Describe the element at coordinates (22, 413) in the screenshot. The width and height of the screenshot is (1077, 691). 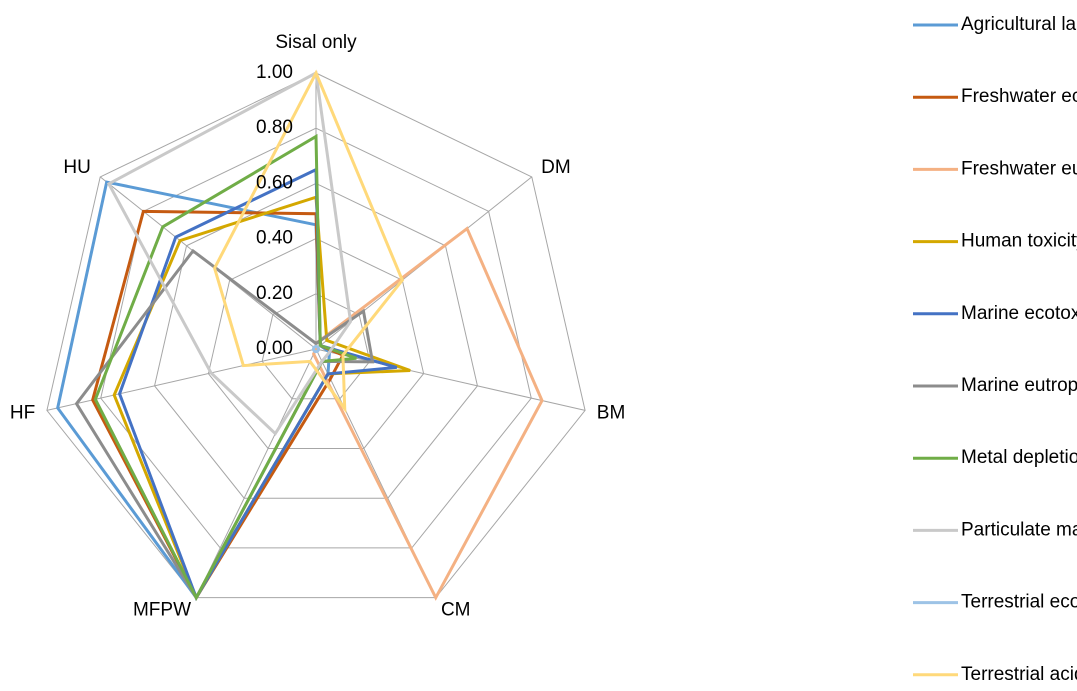
I see `axis-label: HF` at that location.